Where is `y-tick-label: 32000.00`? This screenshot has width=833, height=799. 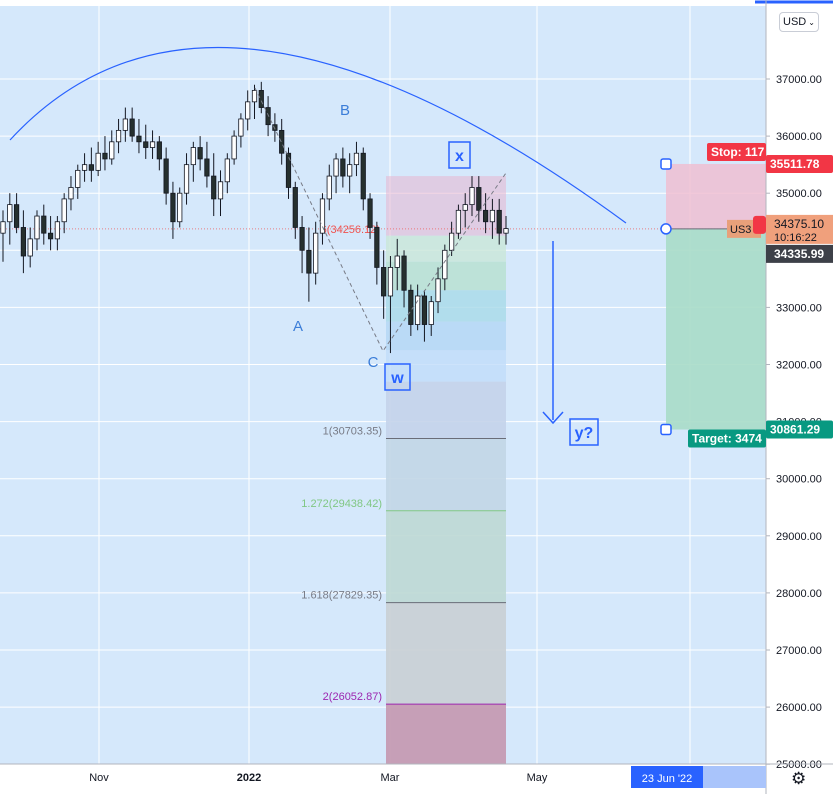 y-tick-label: 32000.00 is located at coordinates (799, 366).